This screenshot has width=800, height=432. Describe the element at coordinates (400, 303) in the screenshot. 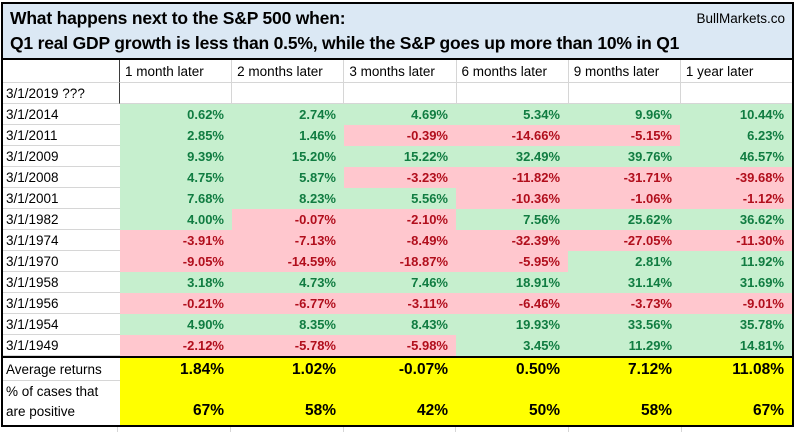

I see `return-cell: -3.11%` at that location.